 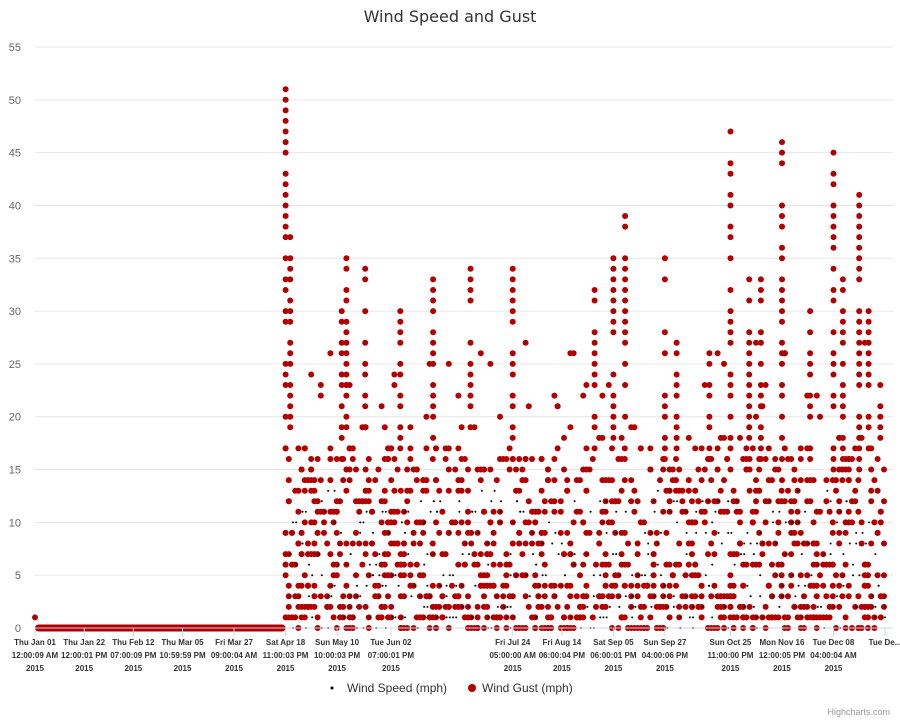 What do you see at coordinates (527, 688) in the screenshot?
I see `legend-label-wind-gust: Wind Gust (mph)` at bounding box center [527, 688].